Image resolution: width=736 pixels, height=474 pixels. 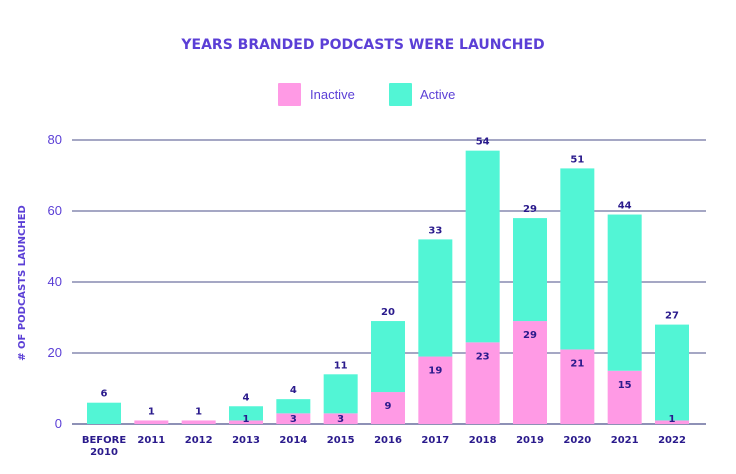 What do you see at coordinates (246, 440) in the screenshot?
I see `x-tick-label: 2013` at bounding box center [246, 440].